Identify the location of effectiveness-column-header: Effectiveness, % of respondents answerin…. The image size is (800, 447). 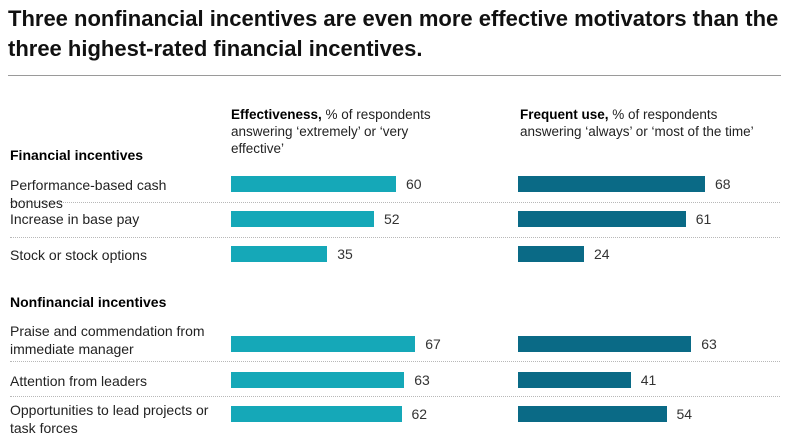
(341, 131).